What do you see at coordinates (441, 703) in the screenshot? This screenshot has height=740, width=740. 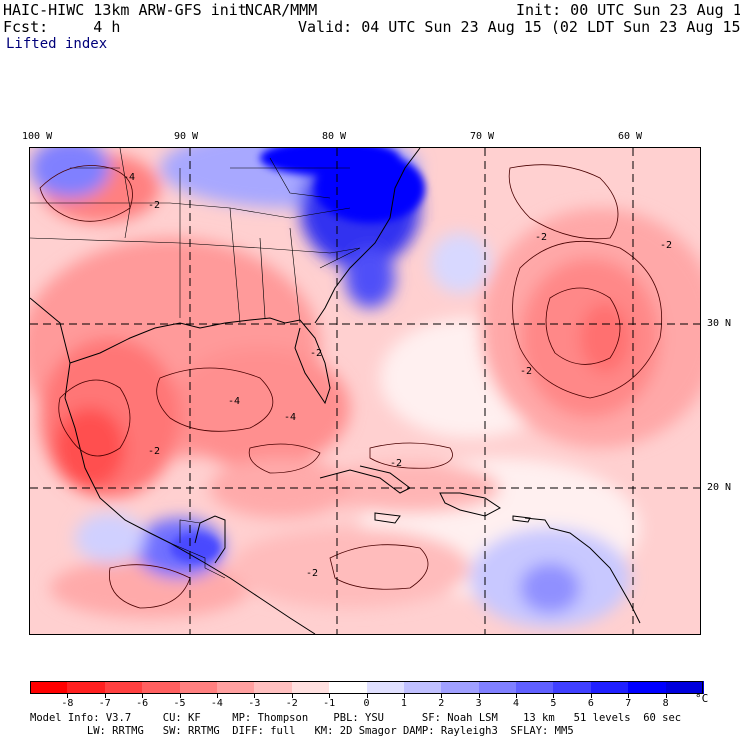 I see `colorbar-label: 2` at bounding box center [441, 703].